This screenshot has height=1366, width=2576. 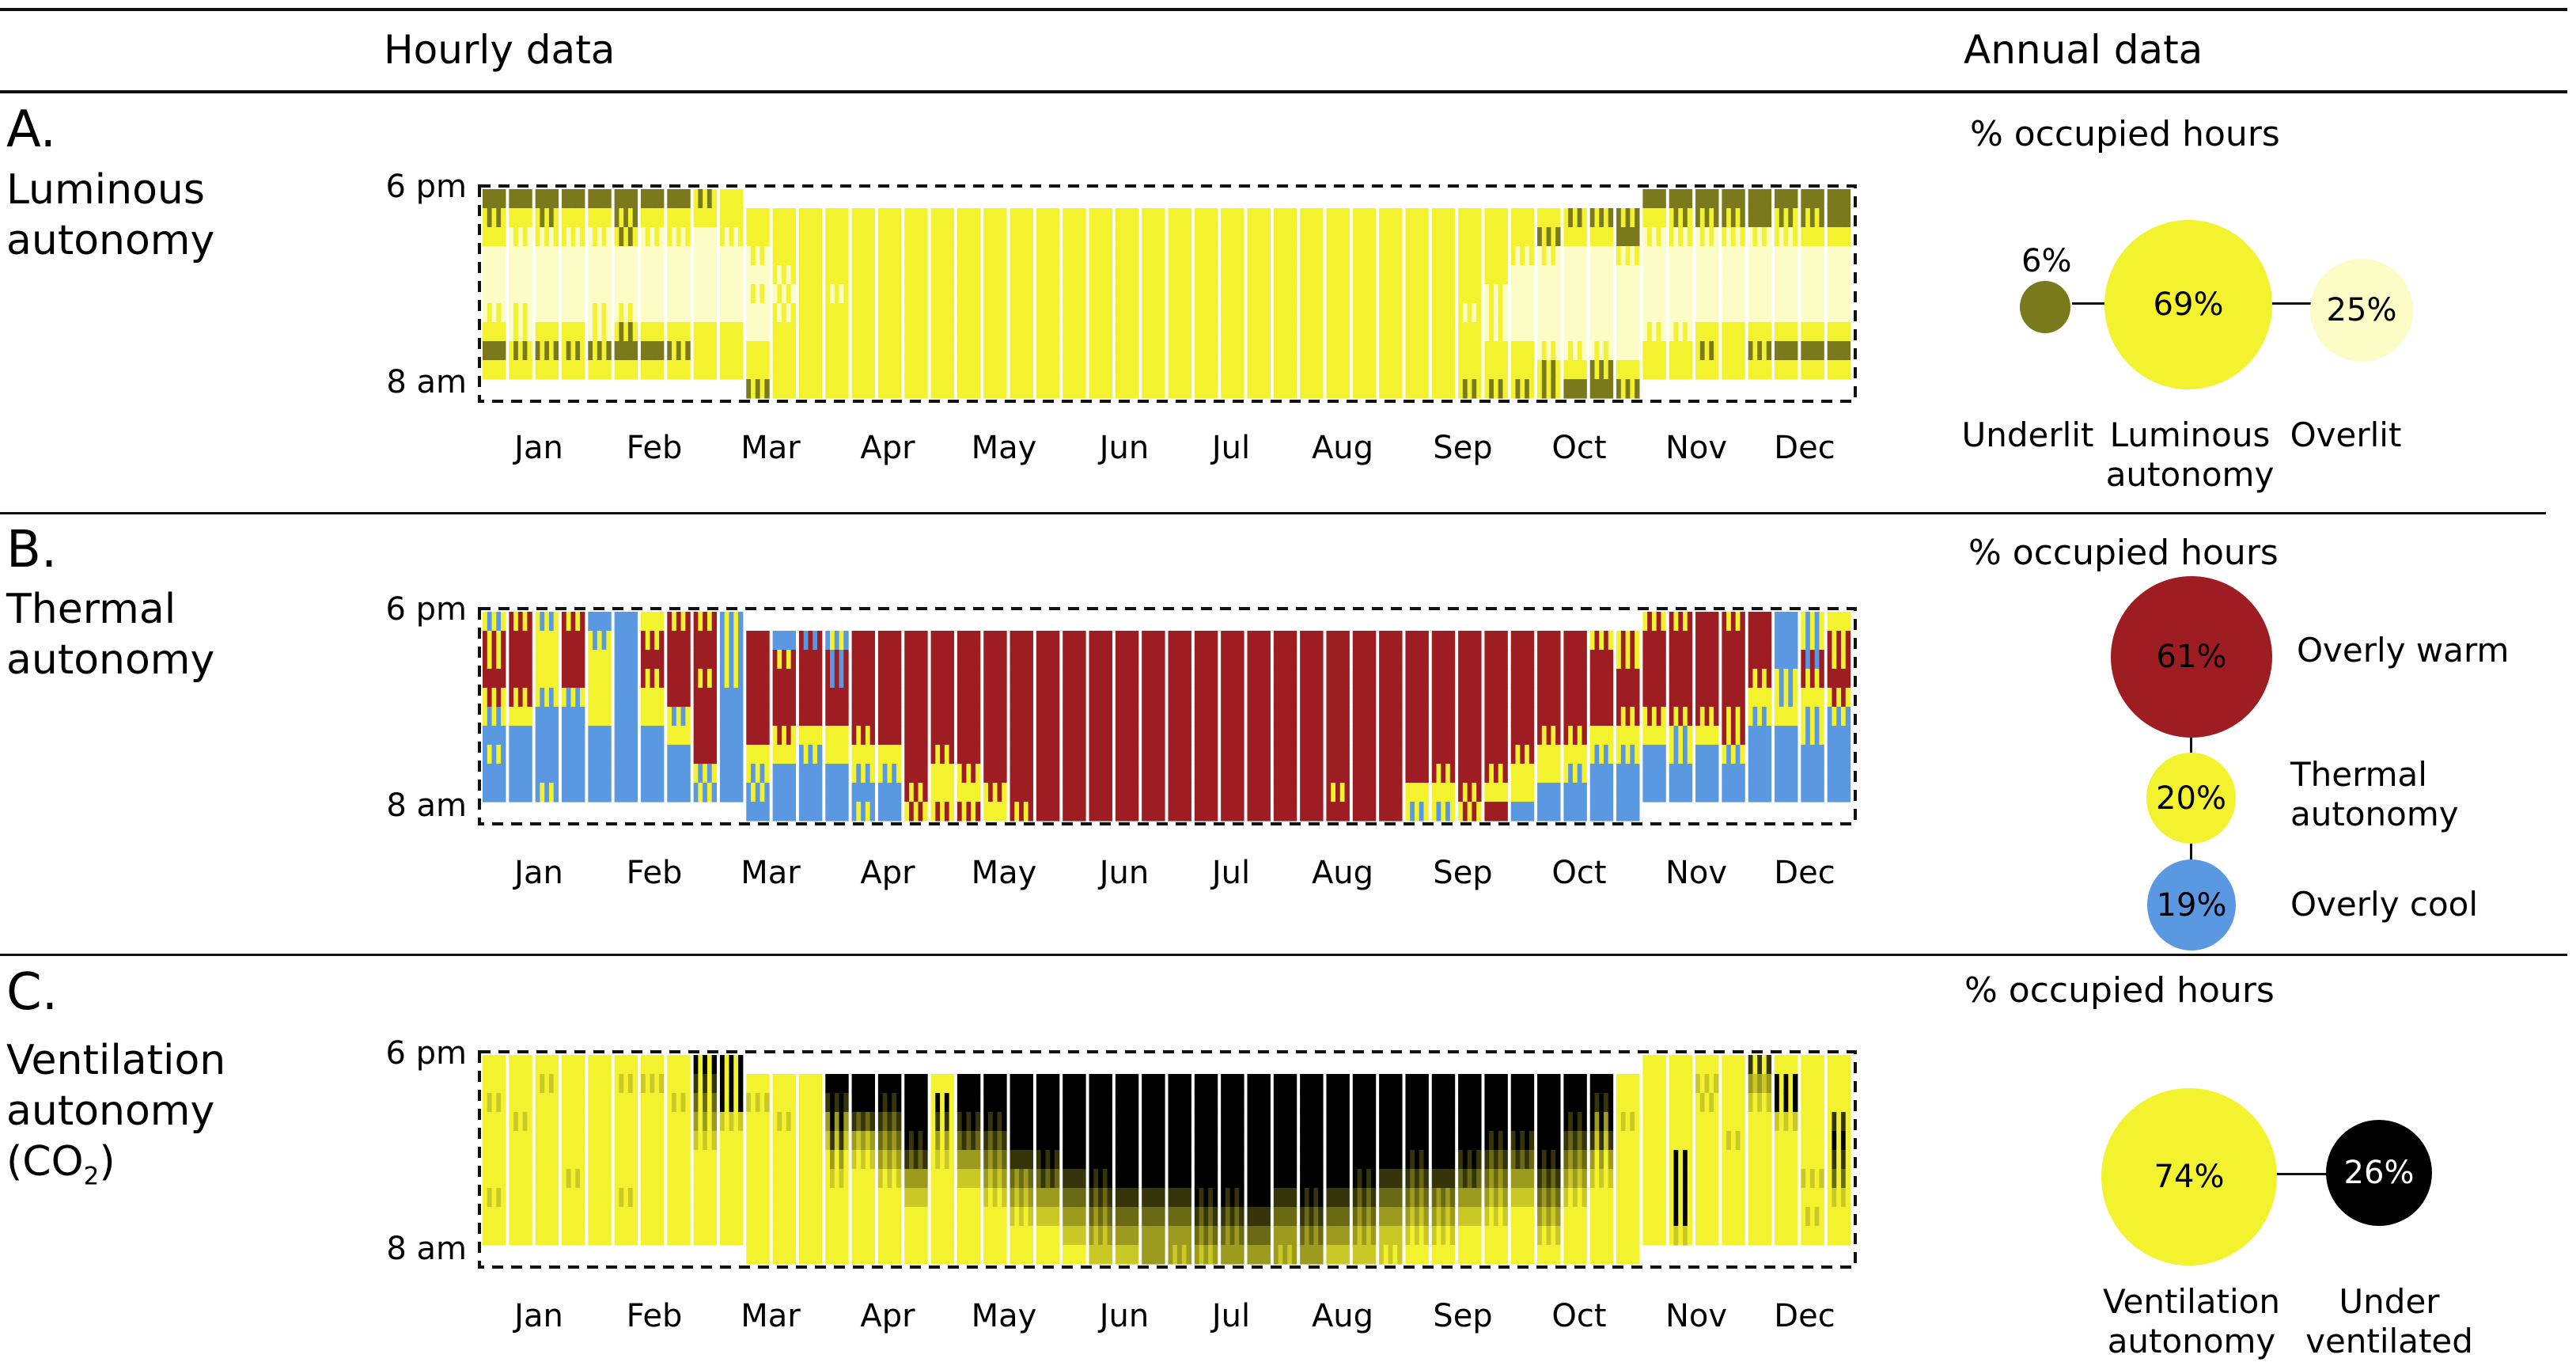 I want to click on overlit-label: Overlit, so click(x=2346, y=434).